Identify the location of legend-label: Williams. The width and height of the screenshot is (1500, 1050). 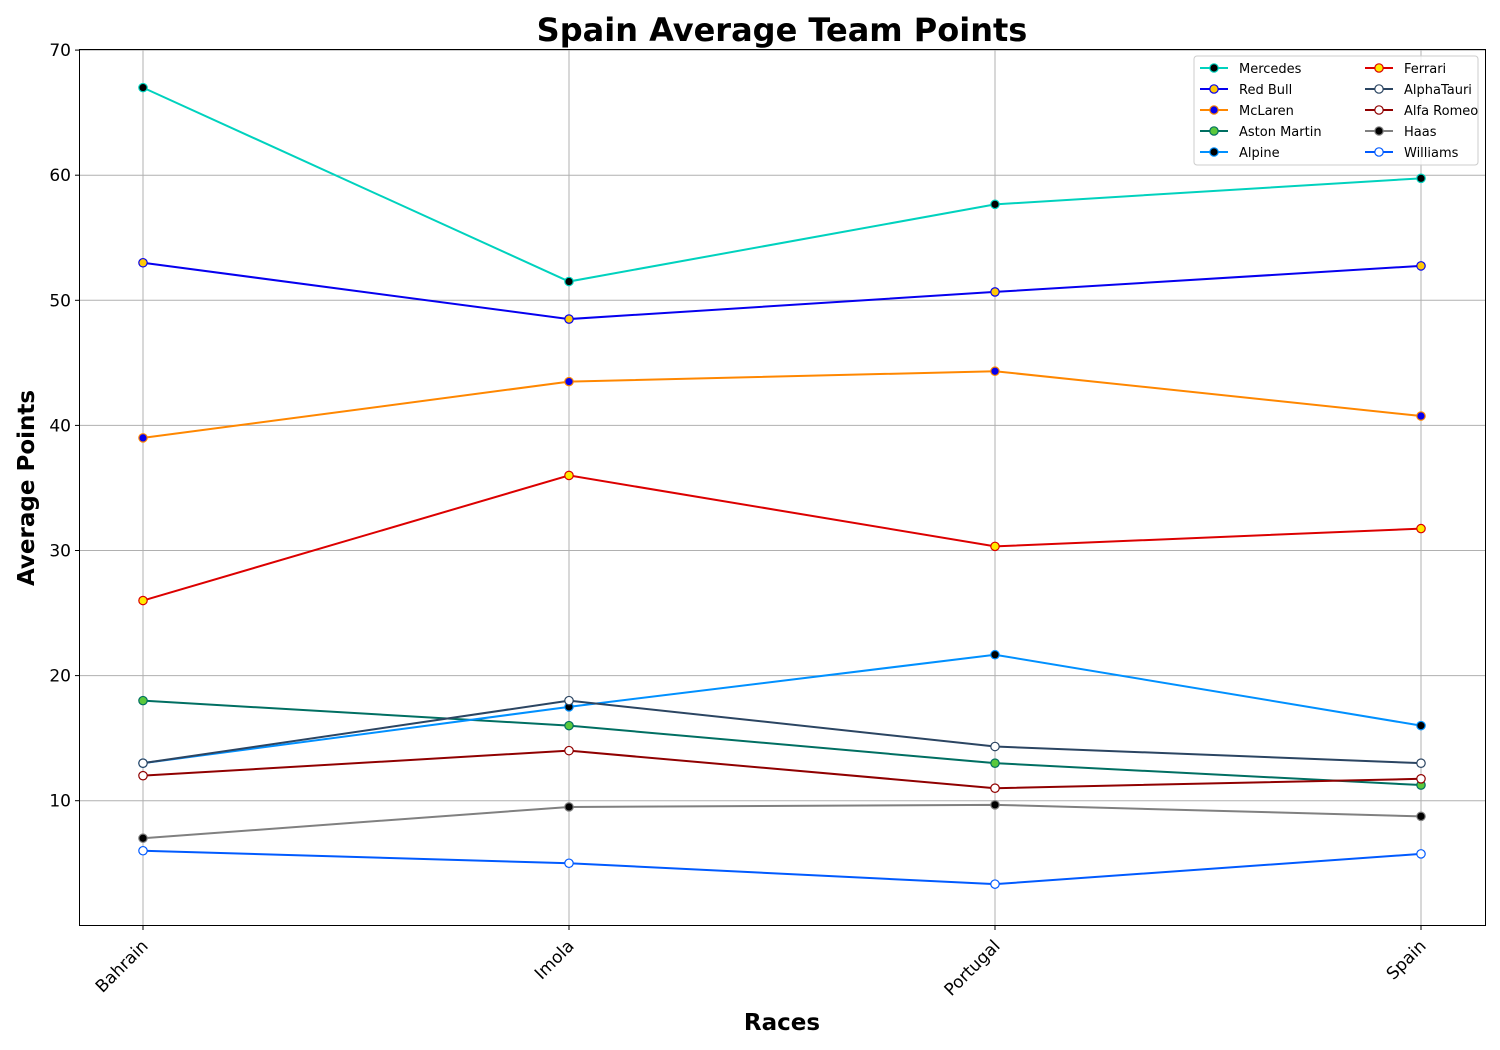
(1431, 153).